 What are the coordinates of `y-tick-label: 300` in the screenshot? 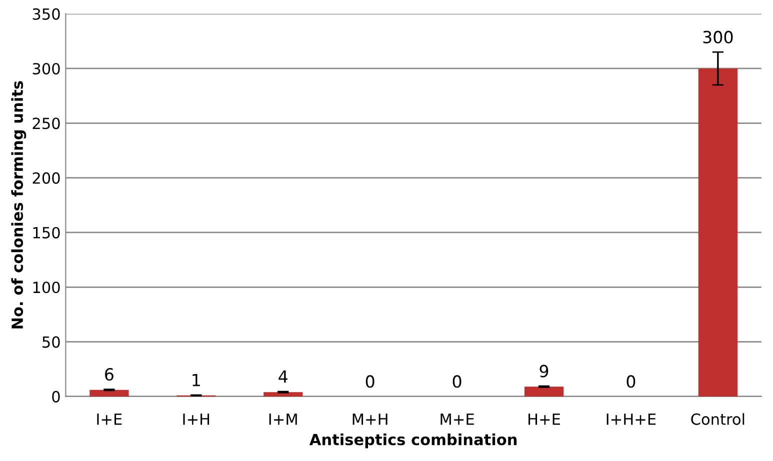 It's located at (46, 68).